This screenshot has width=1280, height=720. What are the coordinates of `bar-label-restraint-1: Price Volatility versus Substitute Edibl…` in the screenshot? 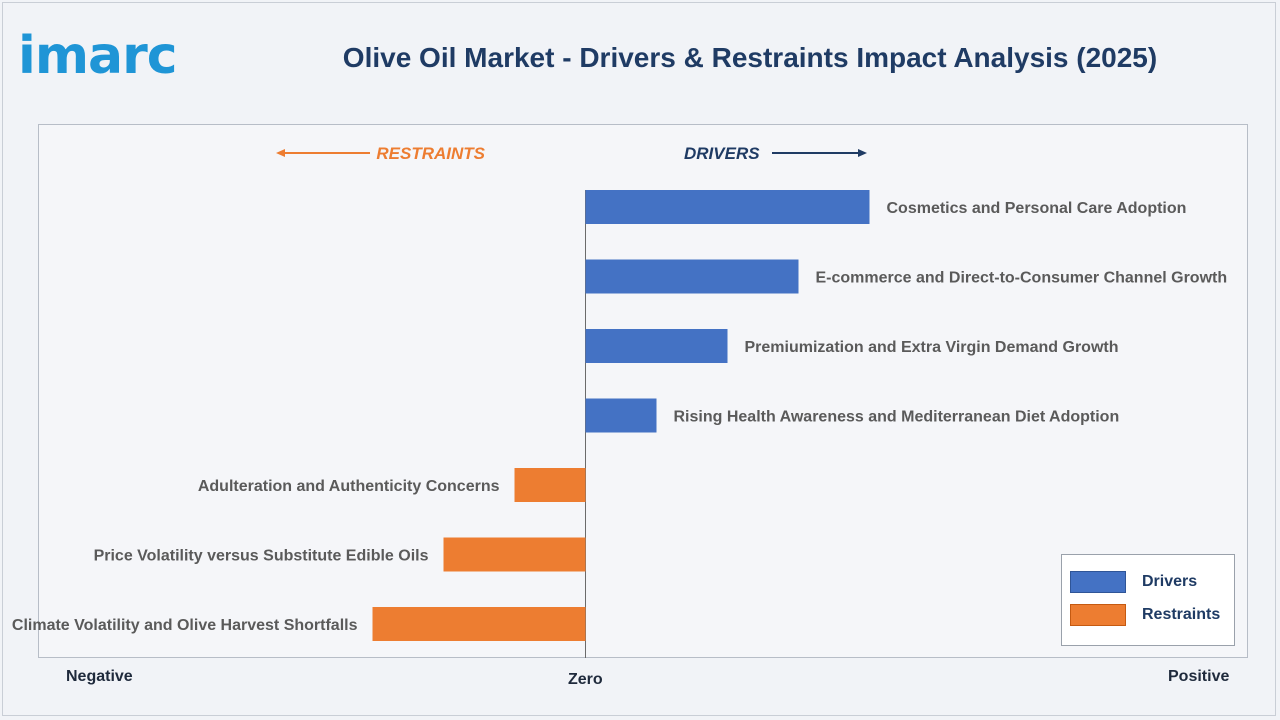 It's located at (261, 556).